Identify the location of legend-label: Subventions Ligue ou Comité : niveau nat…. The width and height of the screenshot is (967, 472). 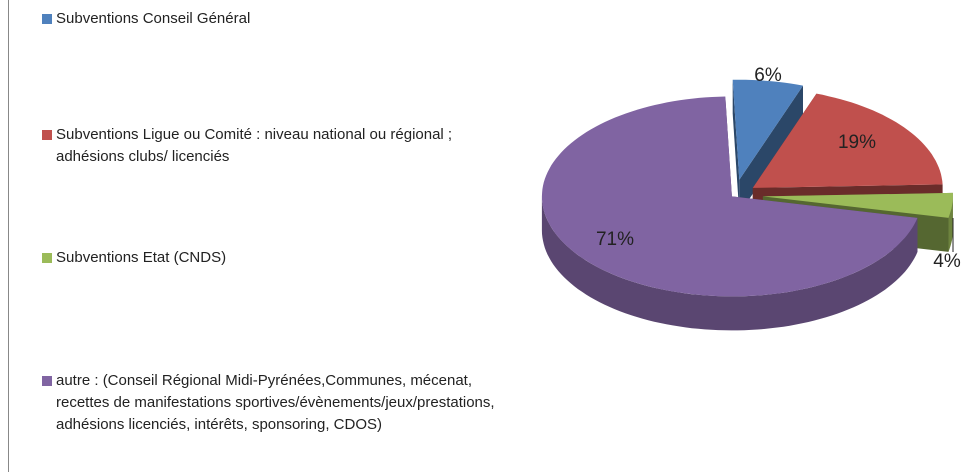
(254, 145).